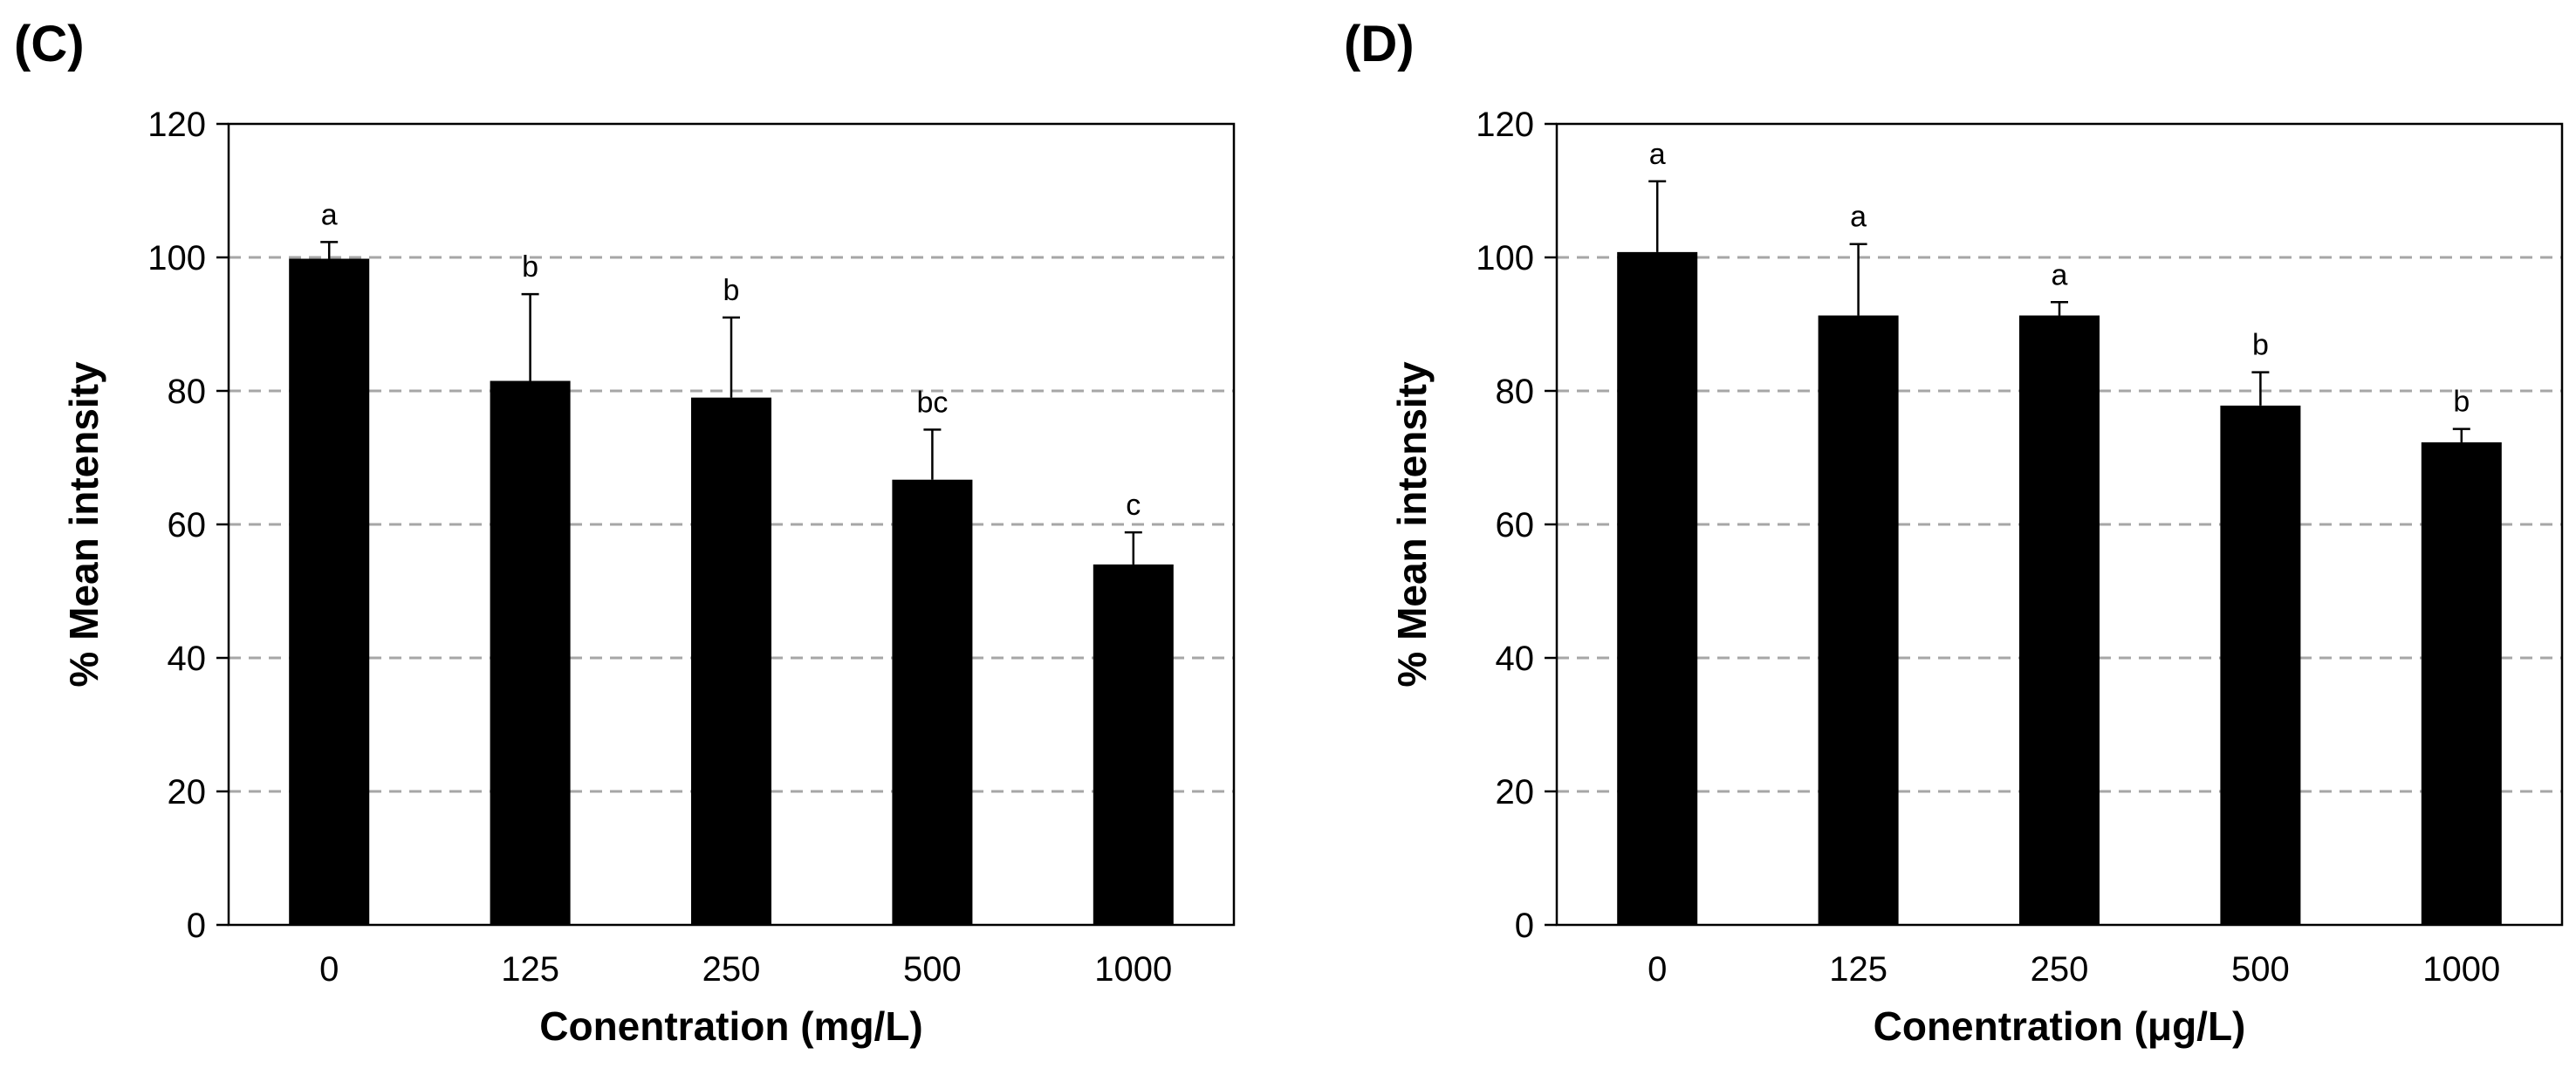 This screenshot has width=2576, height=1068. I want to click on x-axis-title: Conentration (mg/L), so click(731, 1026).